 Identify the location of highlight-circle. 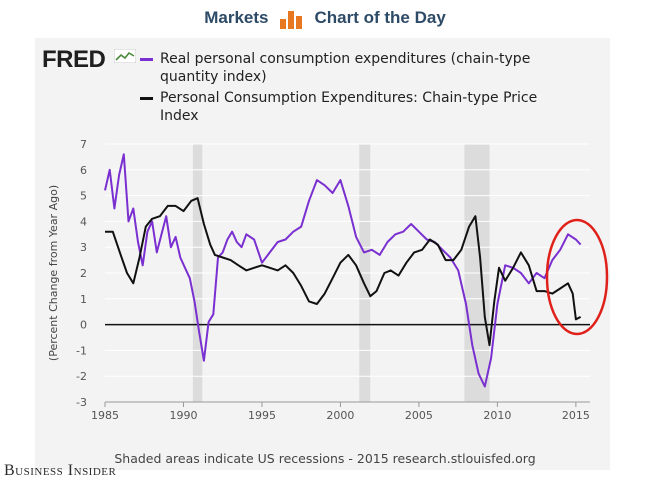
(577, 277).